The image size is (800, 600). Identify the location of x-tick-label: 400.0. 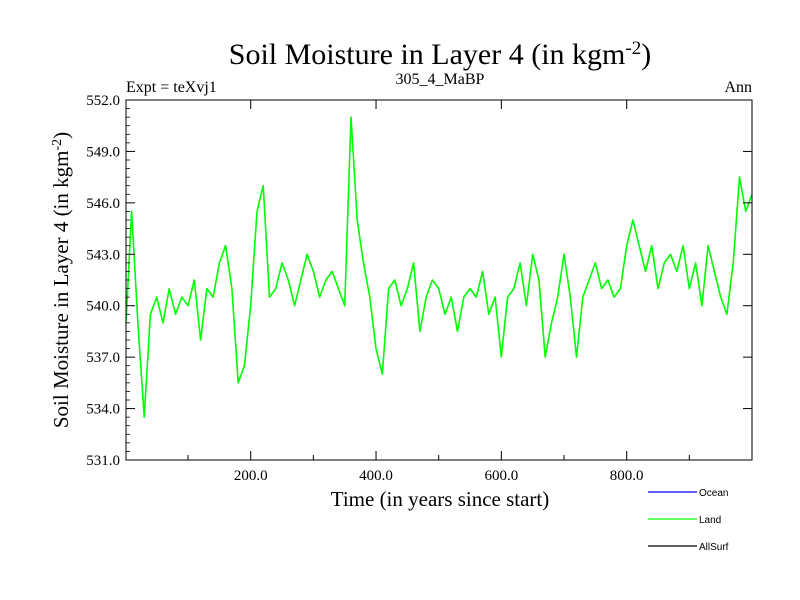
(376, 476).